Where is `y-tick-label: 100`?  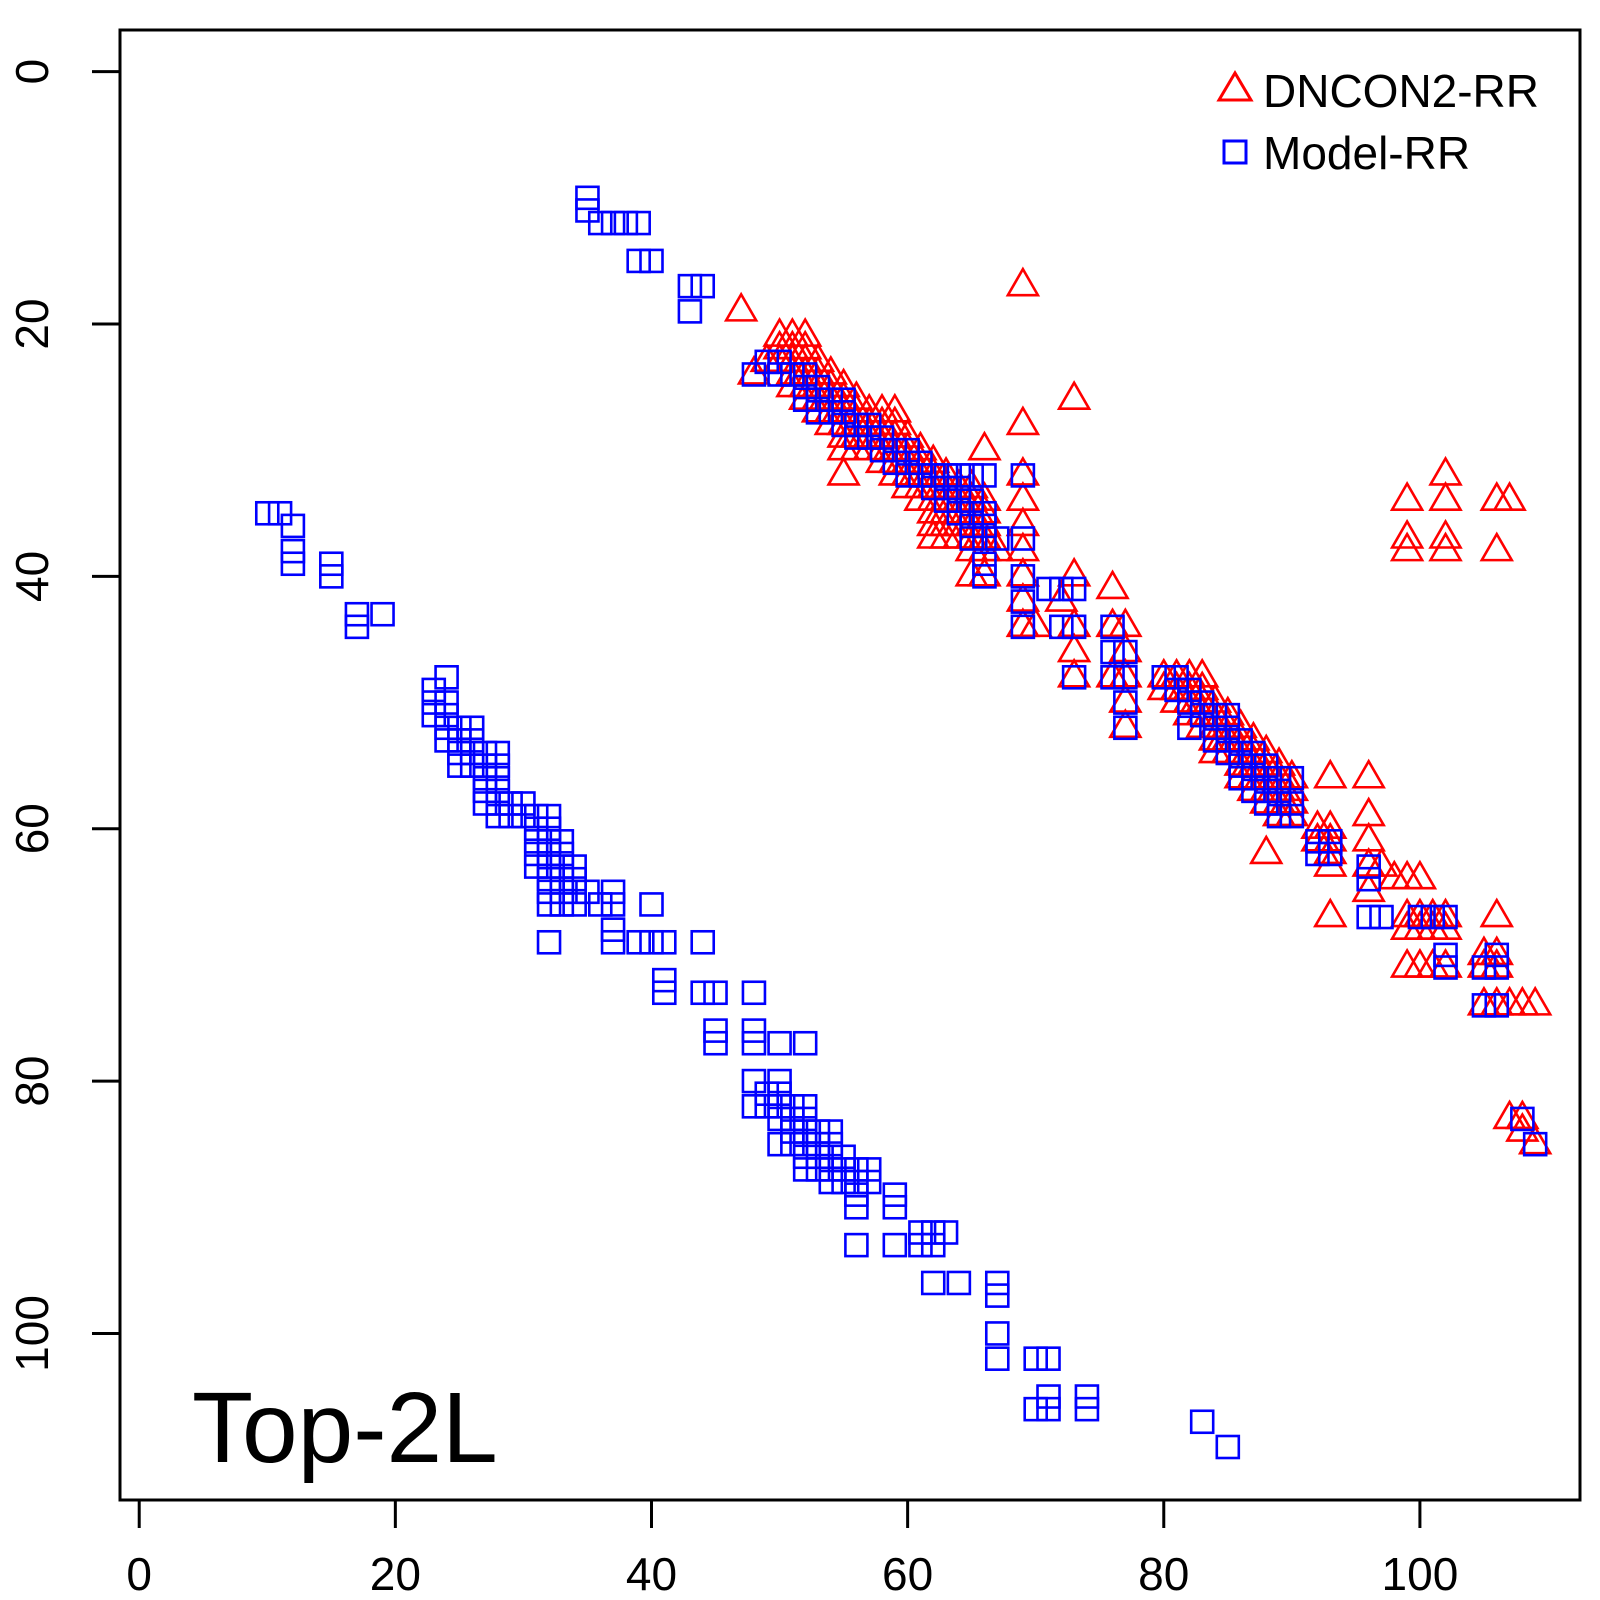 y-tick-label: 100 is located at coordinates (32, 1333).